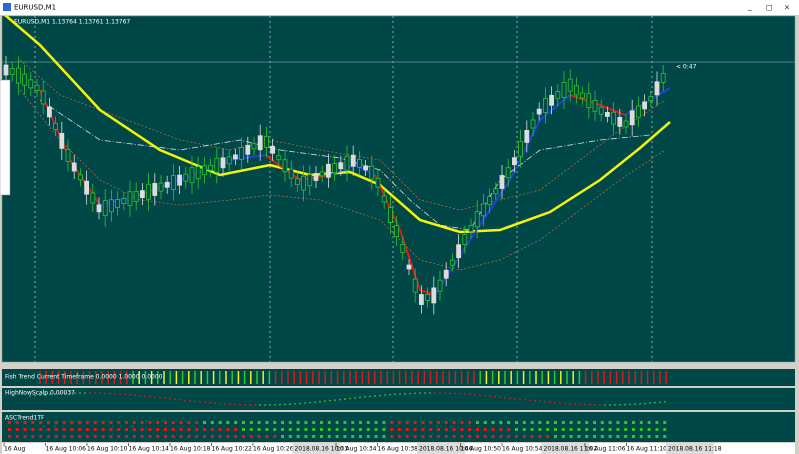 This screenshot has width=799, height=454. I want to click on side-panel, so click(5, 137).